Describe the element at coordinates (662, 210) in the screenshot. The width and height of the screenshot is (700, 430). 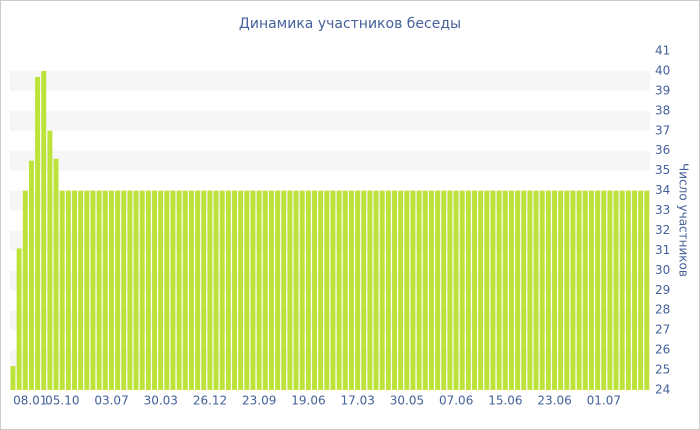
I see `y-tick-label: 33` at that location.